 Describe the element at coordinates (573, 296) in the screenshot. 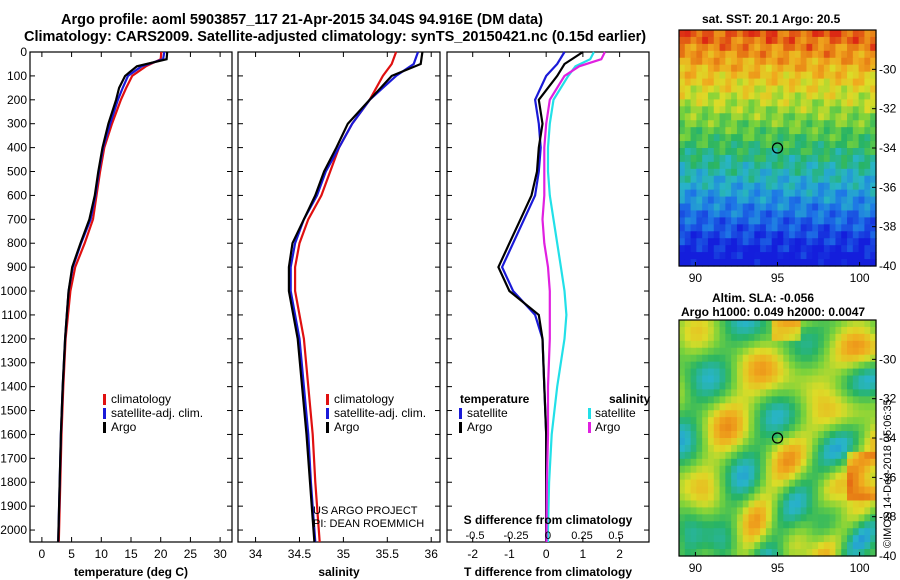

I see `difference-series-salinity-argo` at that location.